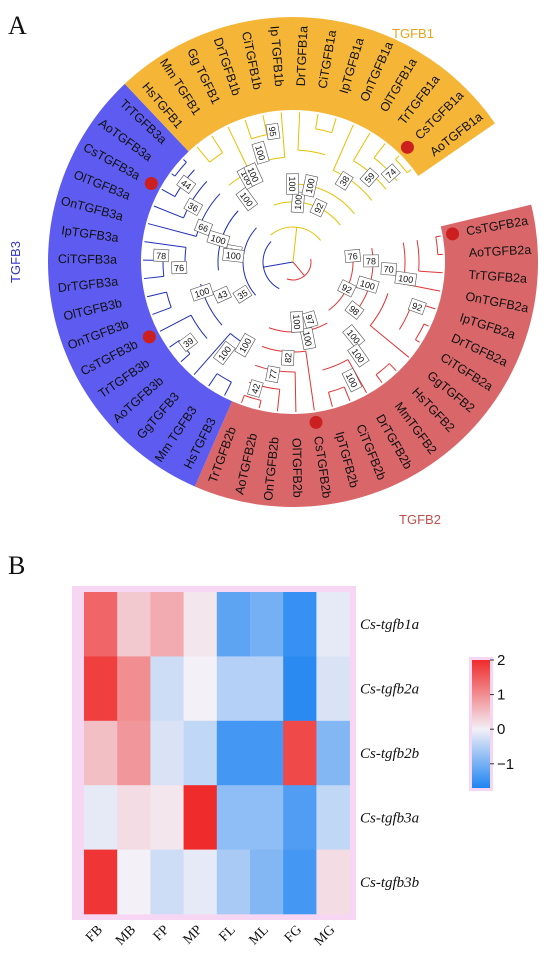 Image resolution: width=550 pixels, height=977 pixels. What do you see at coordinates (391, 174) in the screenshot?
I see `svg-text: 74` at bounding box center [391, 174].